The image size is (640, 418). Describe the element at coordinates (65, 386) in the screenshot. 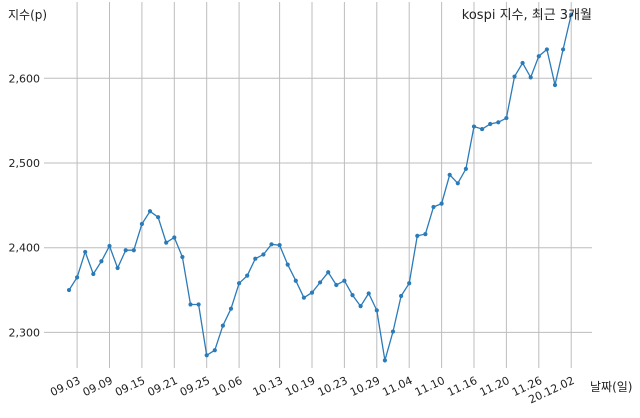

I see `x-tick-label: 09.03` at that location.